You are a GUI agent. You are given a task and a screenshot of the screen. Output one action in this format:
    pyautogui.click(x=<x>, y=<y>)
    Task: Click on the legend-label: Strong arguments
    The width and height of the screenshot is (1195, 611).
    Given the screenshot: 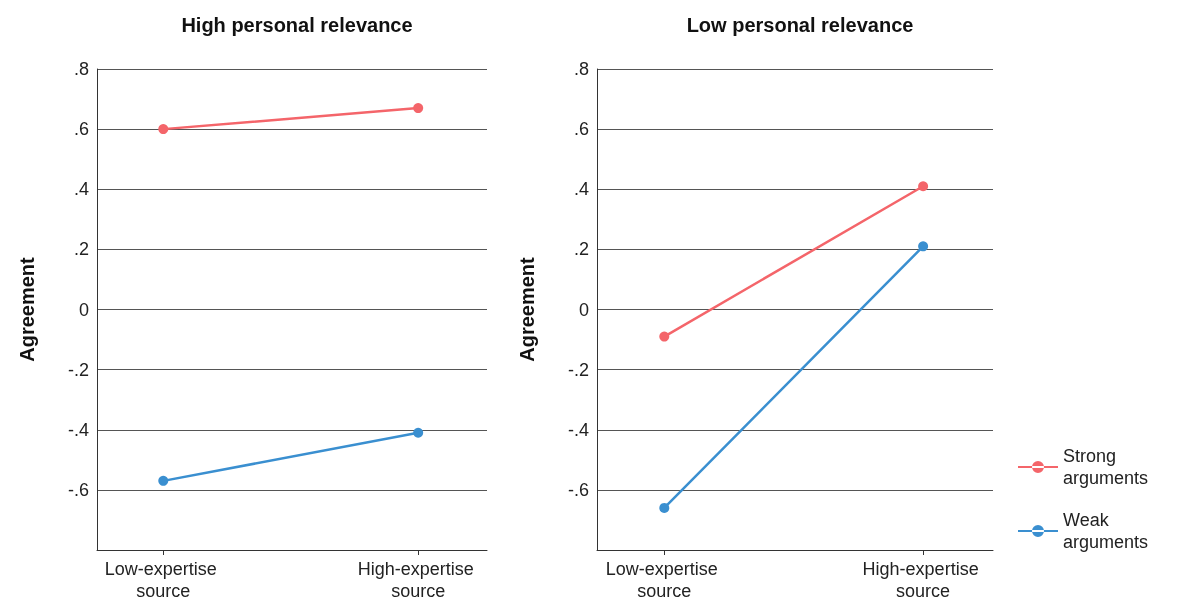 What is the action you would take?
    pyautogui.click(x=1106, y=467)
    